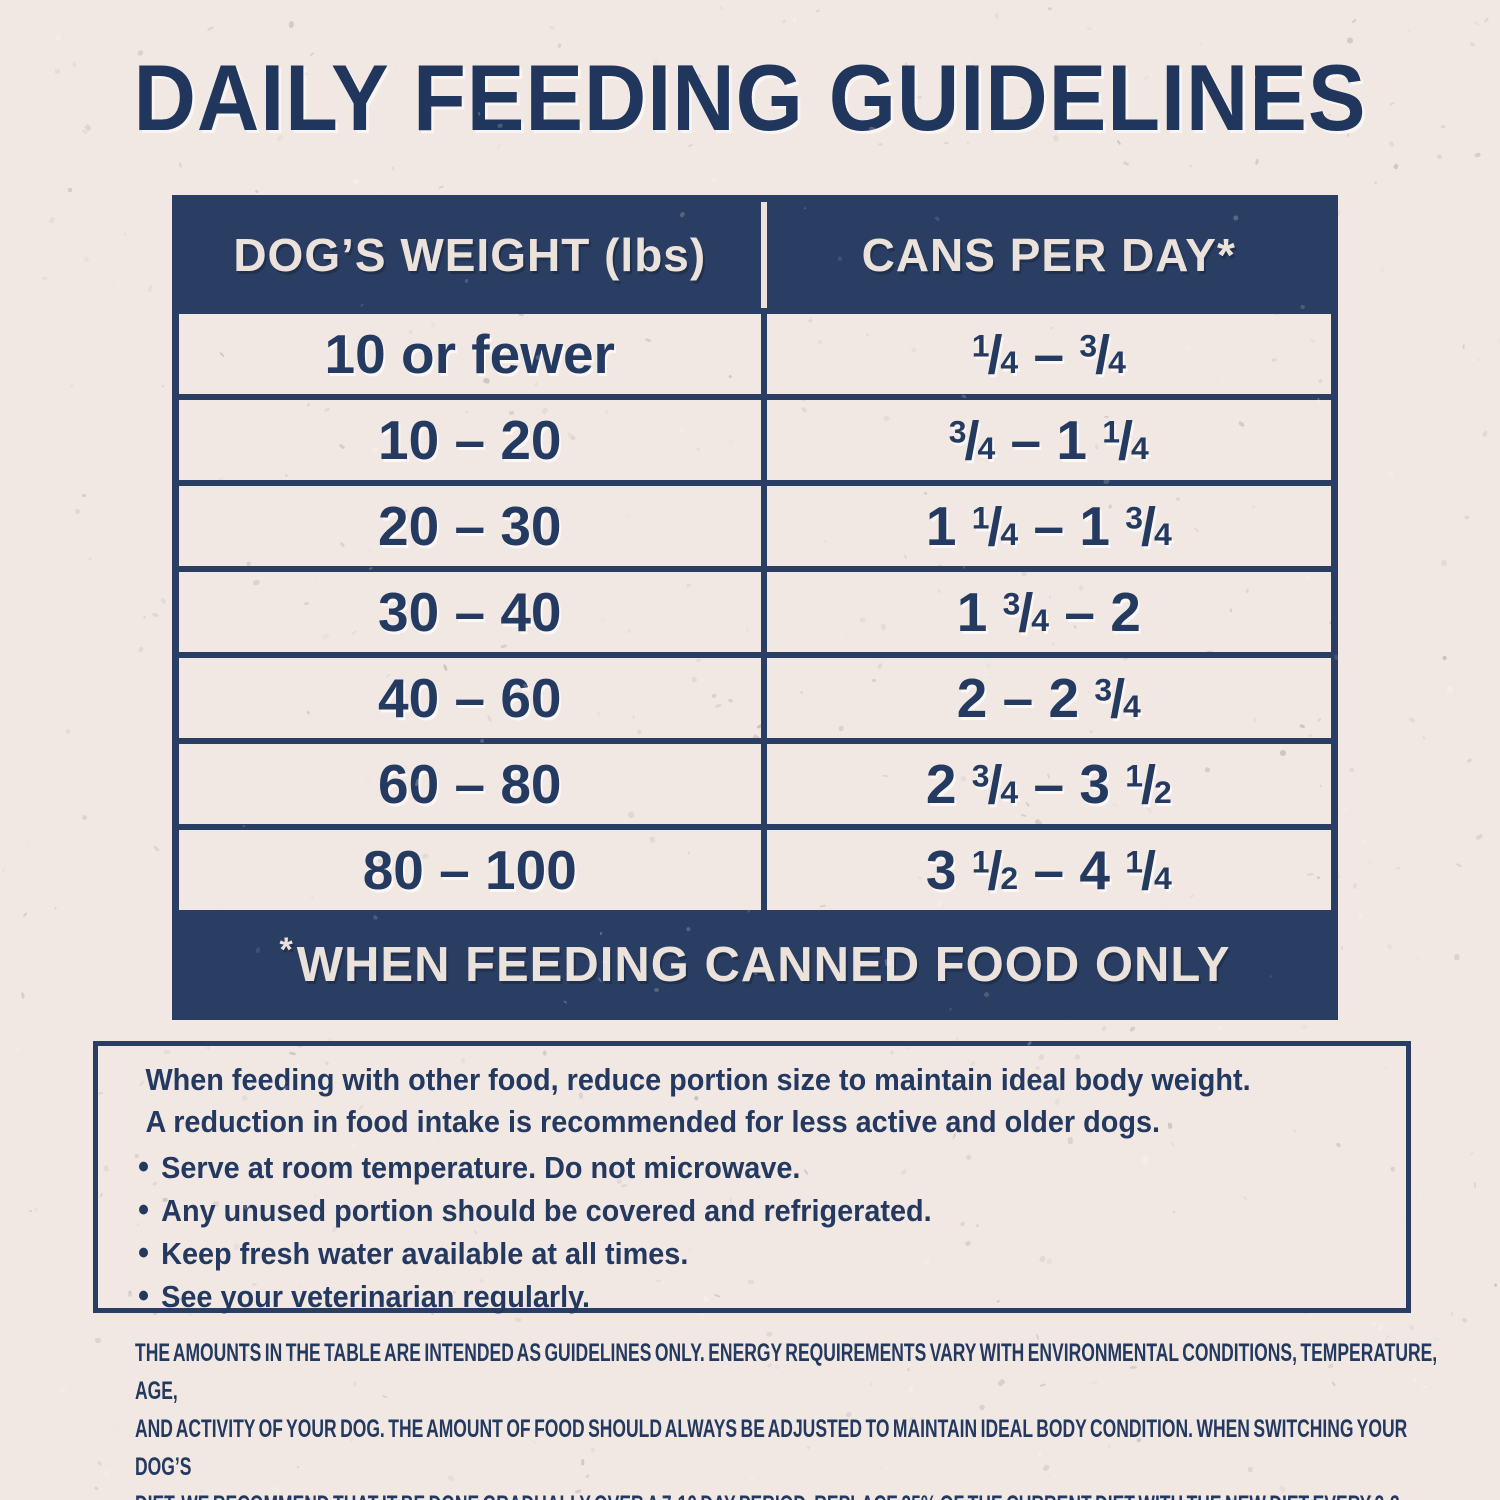  I want to click on table-row: 20 – 30 1 1/4 – 1 3/4, so click(755, 523).